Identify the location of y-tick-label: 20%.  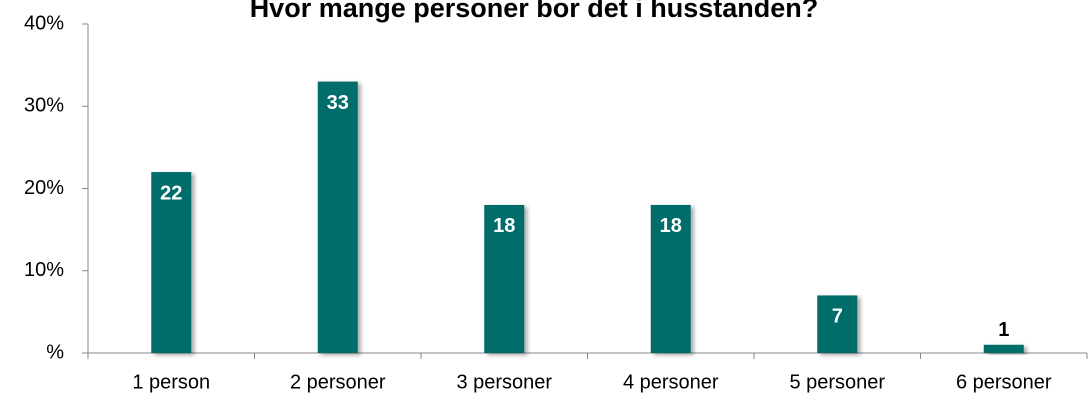
(44, 188).